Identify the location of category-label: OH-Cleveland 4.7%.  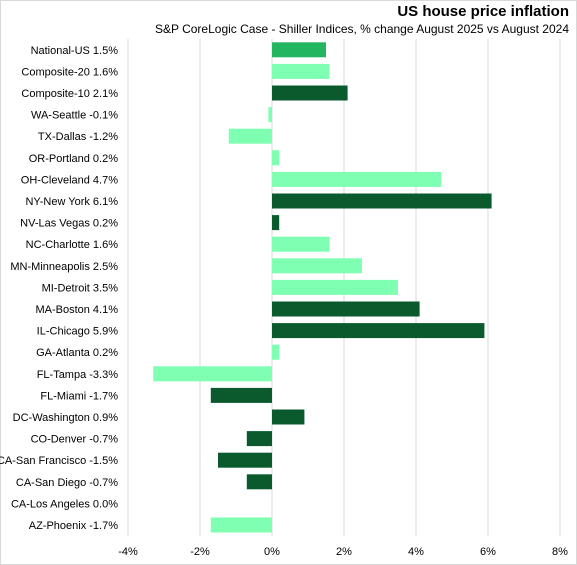
(69, 180).